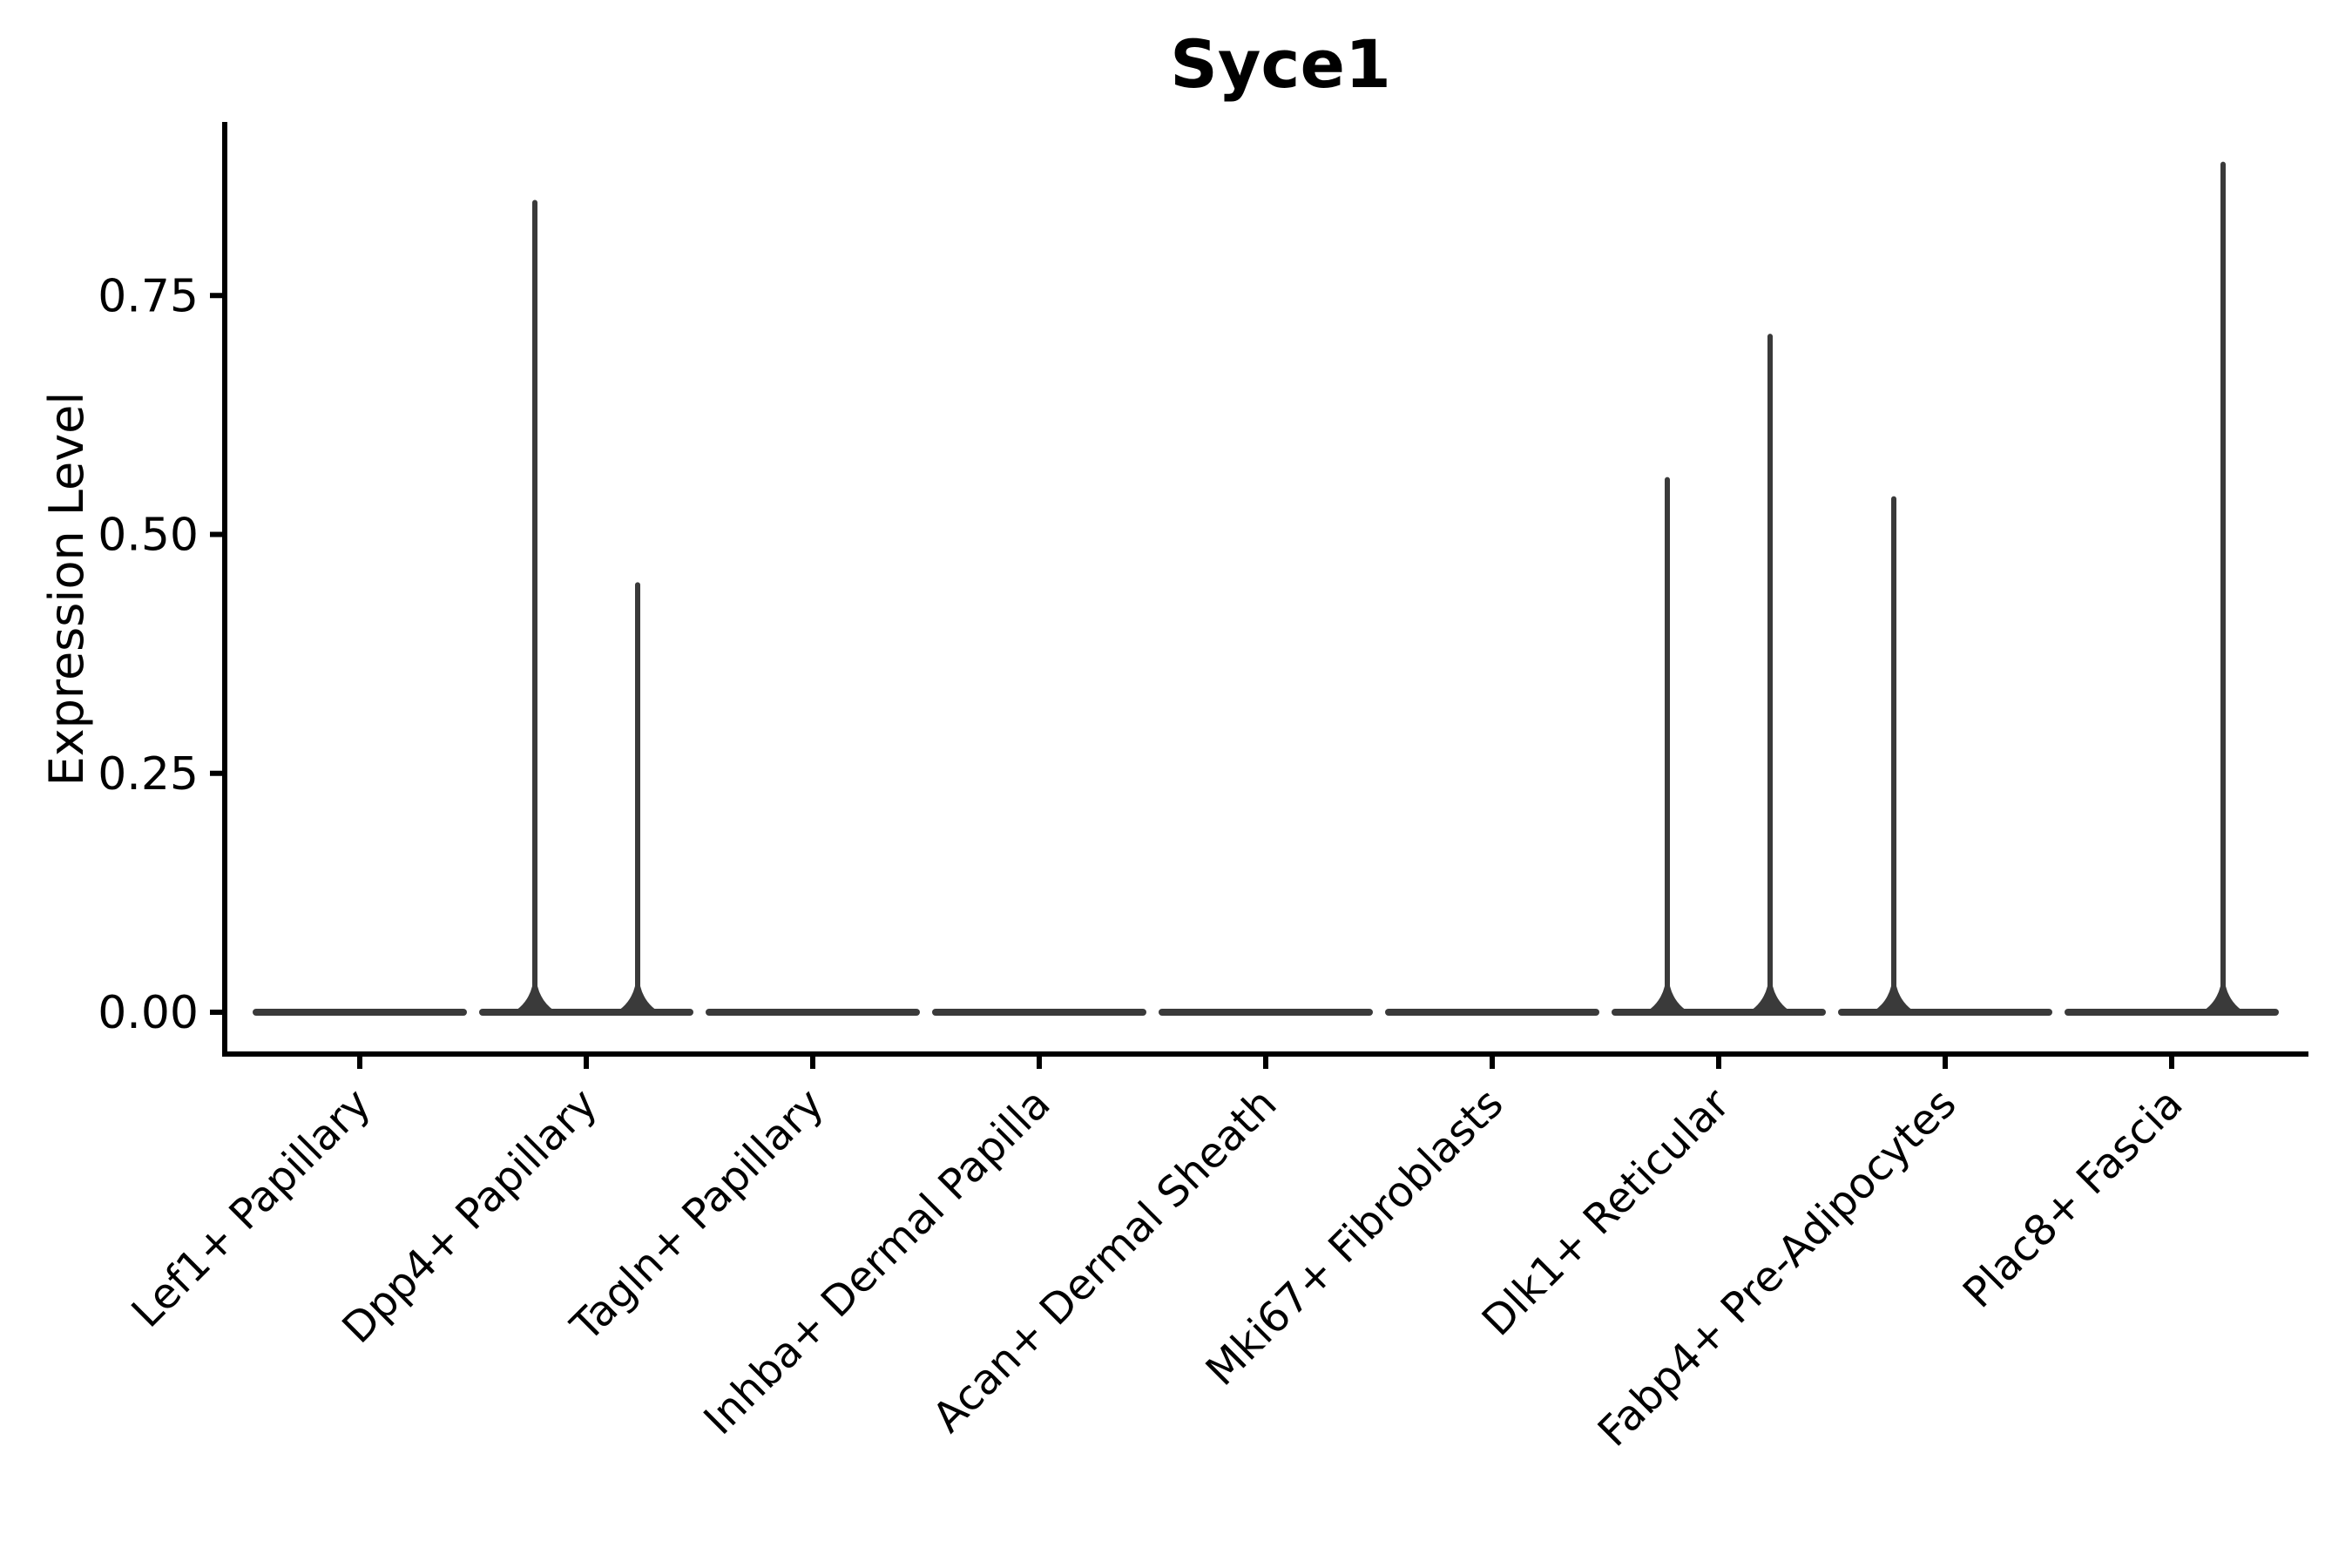  What do you see at coordinates (2073, 1198) in the screenshot?
I see `x-category-label: Plac8+ Fascia` at bounding box center [2073, 1198].